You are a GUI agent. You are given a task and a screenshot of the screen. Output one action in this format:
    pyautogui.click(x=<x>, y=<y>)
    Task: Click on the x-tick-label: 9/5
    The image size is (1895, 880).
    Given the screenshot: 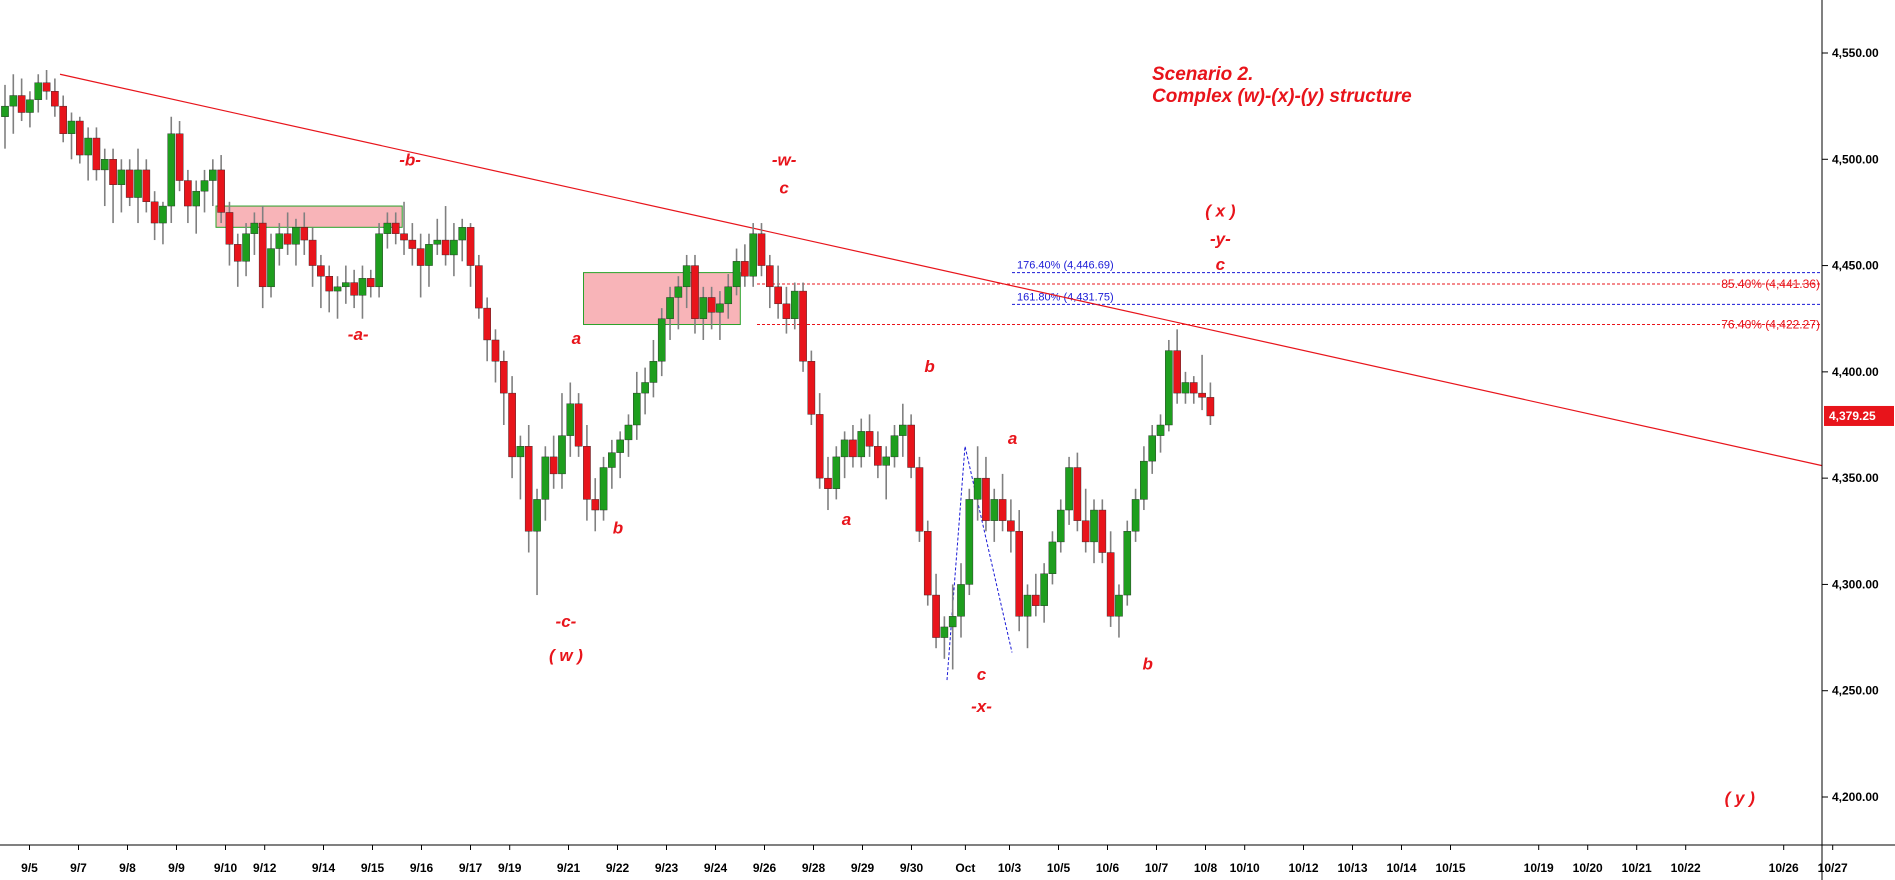 What is the action you would take?
    pyautogui.click(x=29, y=868)
    